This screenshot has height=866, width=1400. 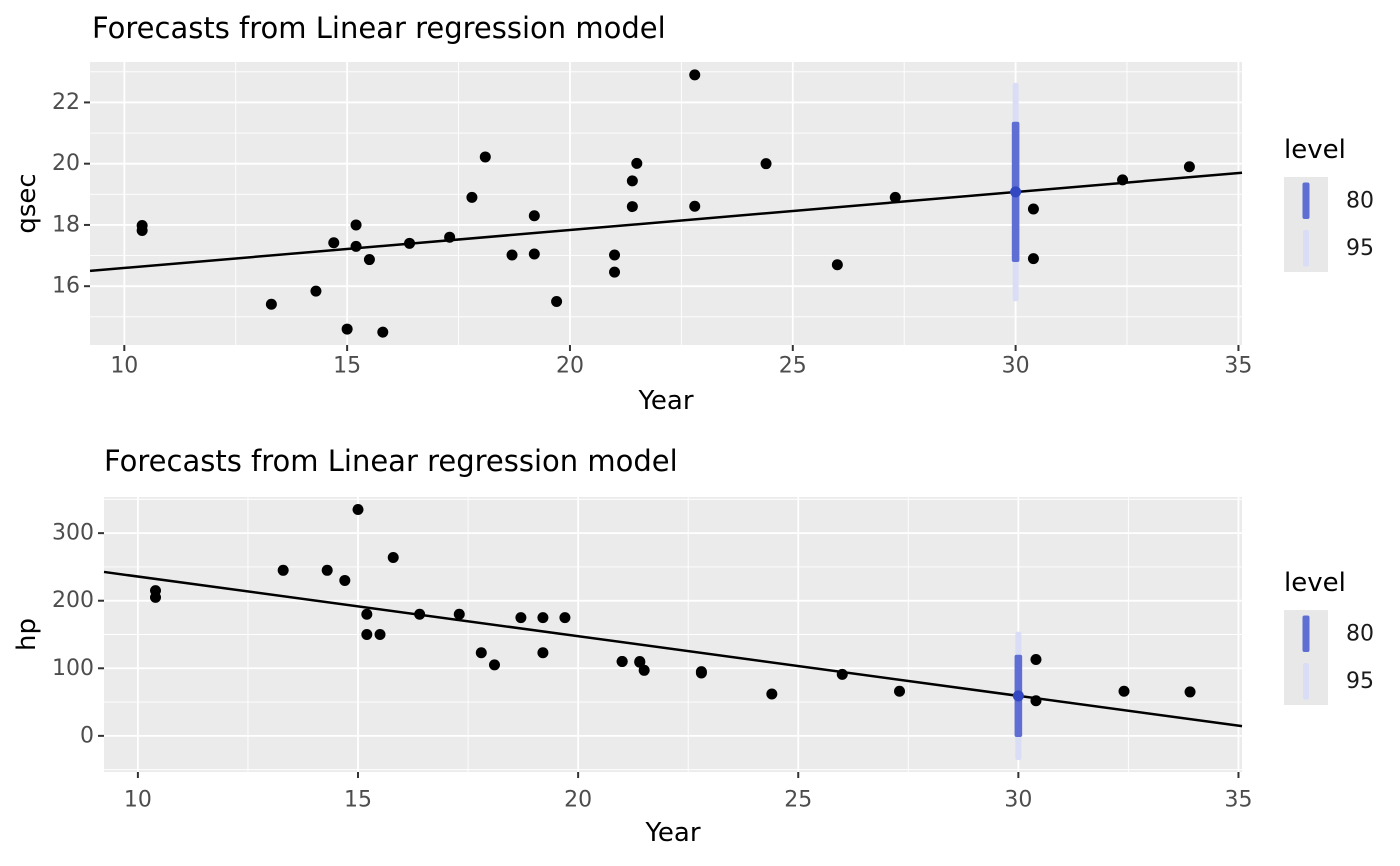 I want to click on y-axis-title: qsec, so click(x=27, y=203).